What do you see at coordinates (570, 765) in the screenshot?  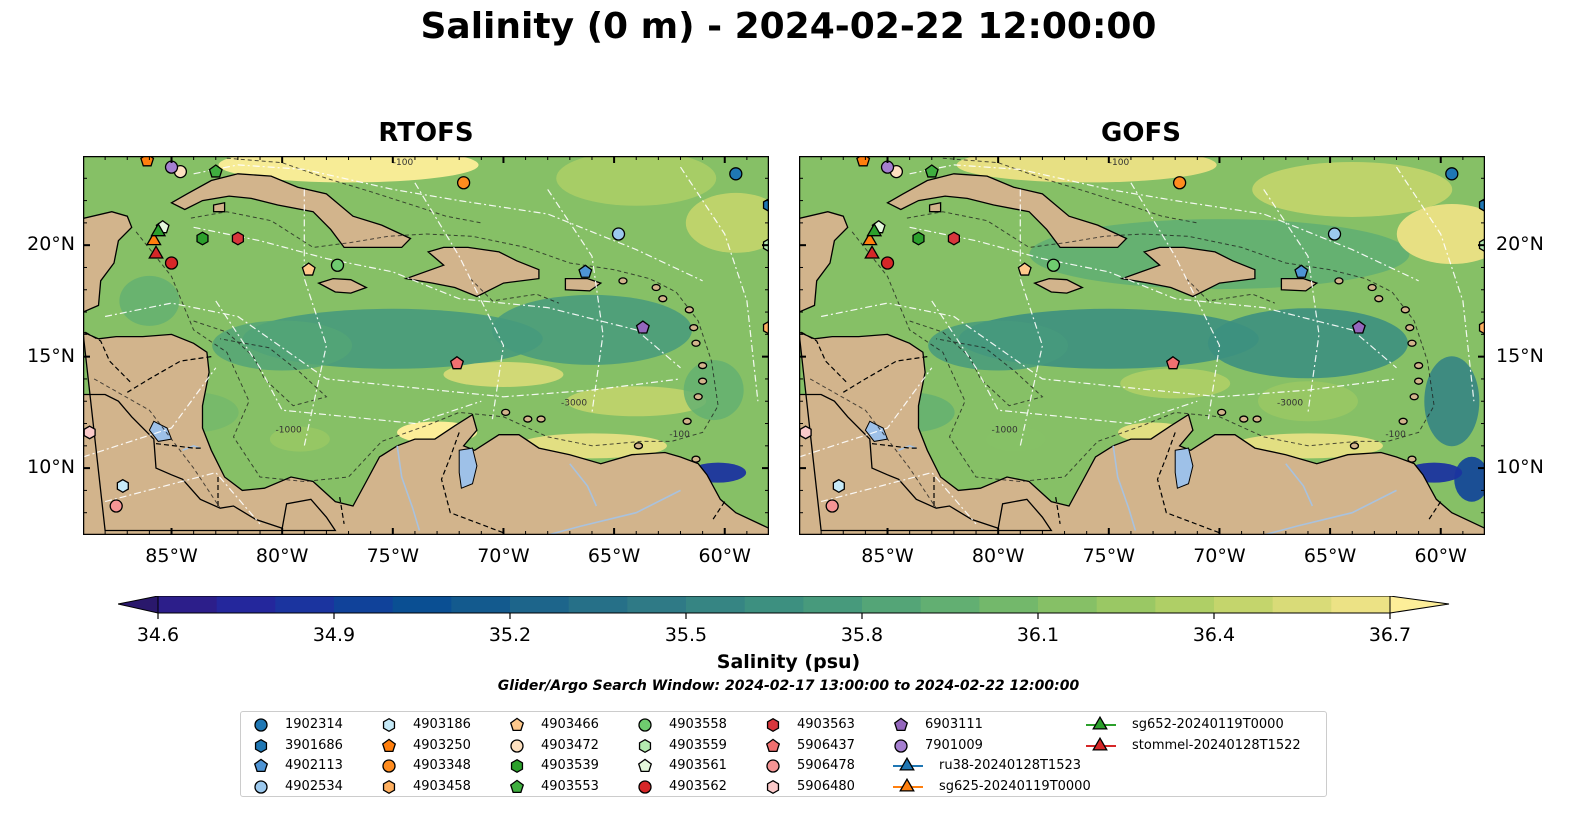 I see `legend-label: 4903539` at bounding box center [570, 765].